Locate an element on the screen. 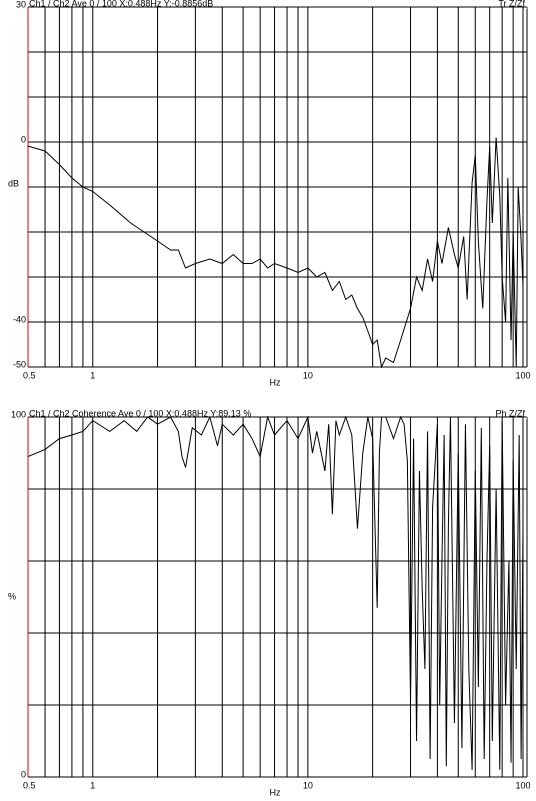 Image resolution: width=536 pixels, height=801 pixels. y-axis-label: dB is located at coordinates (13, 183).